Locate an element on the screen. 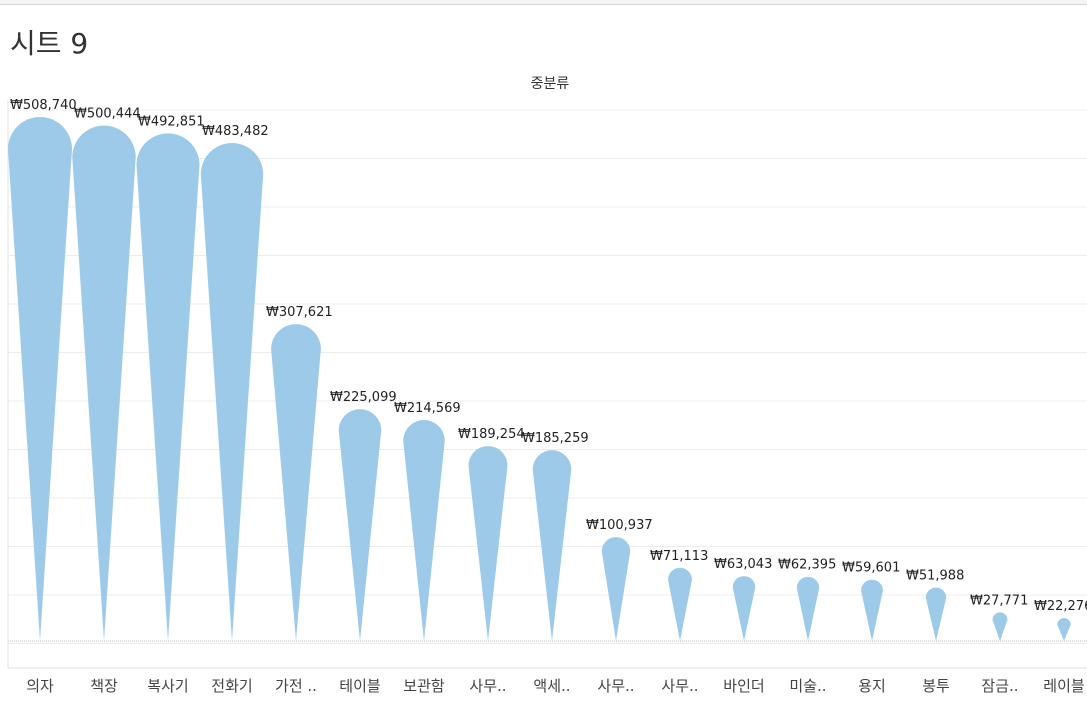 The height and width of the screenshot is (715, 1087). category-label: 가전 .. is located at coordinates (296, 686).